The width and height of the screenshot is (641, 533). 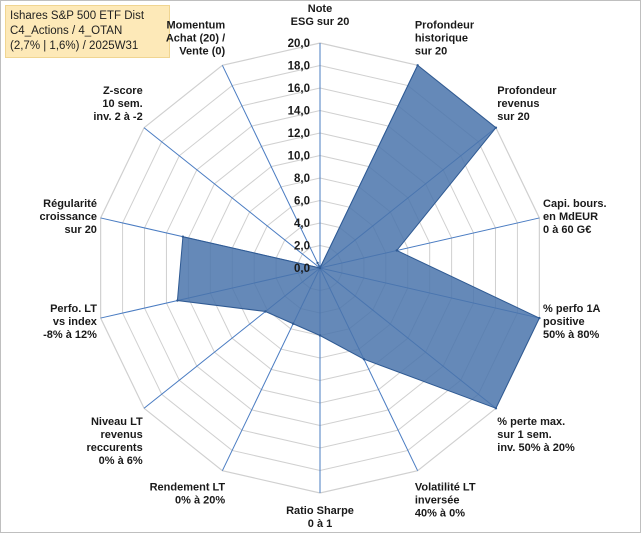 What do you see at coordinates (437, 501) in the screenshot?
I see `axis-label-6-line-1: inversée` at bounding box center [437, 501].